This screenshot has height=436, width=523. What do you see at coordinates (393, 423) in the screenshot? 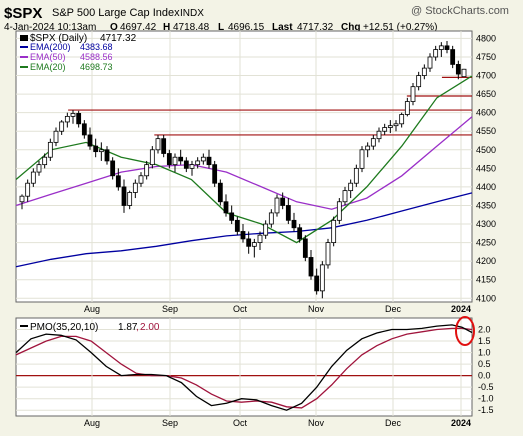
I see `pmo-x-tick-label: Dec` at bounding box center [393, 423].